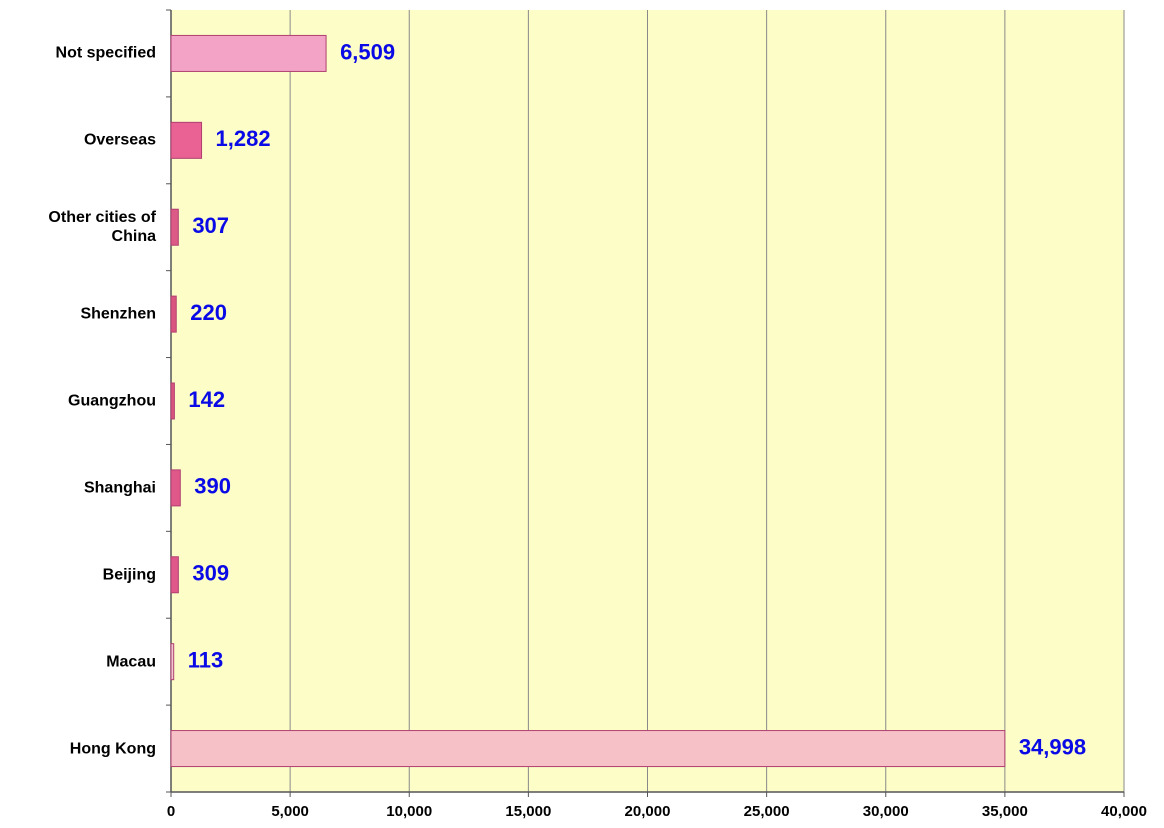 Image resolution: width=1164 pixels, height=828 pixels. I want to click on x-tick-label: 20,000, so click(648, 811).